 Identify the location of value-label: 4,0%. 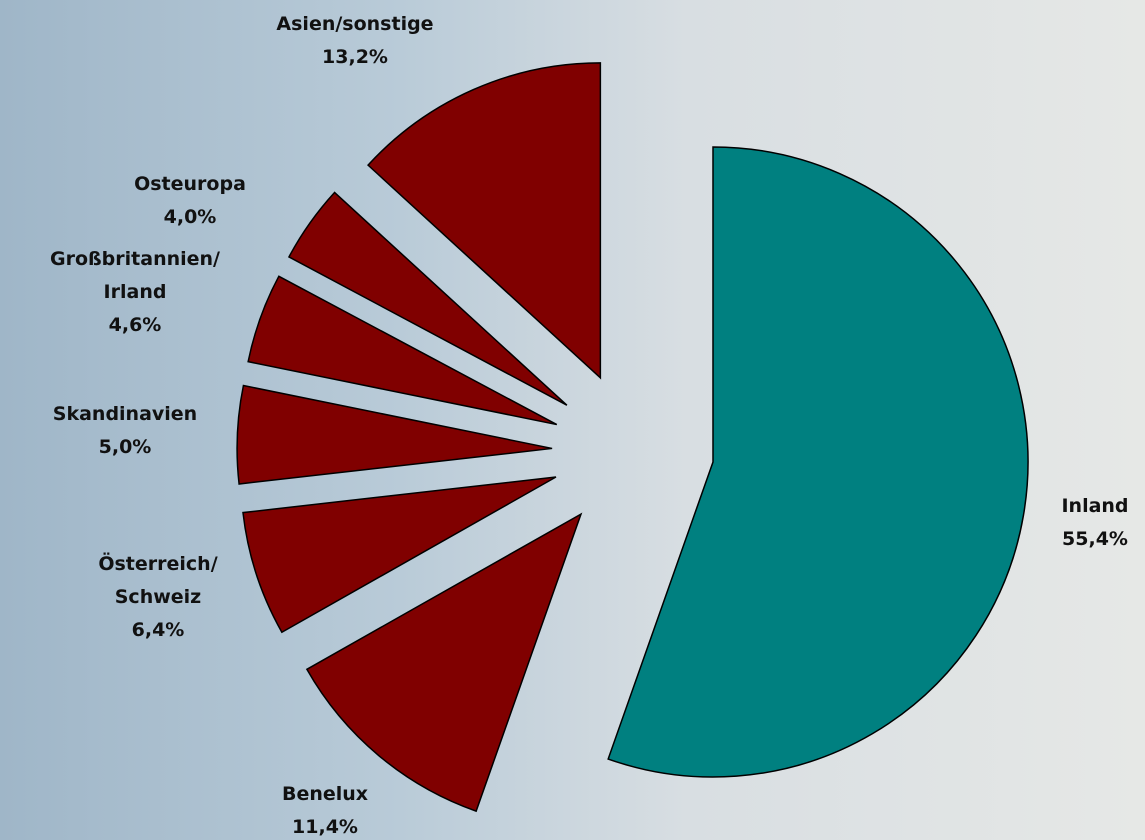
(190, 217).